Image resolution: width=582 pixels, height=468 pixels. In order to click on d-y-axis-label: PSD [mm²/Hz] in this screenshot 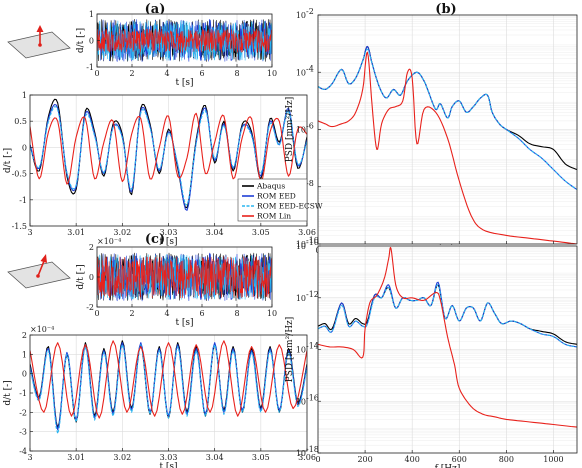, I will do `click(290, 350)`.